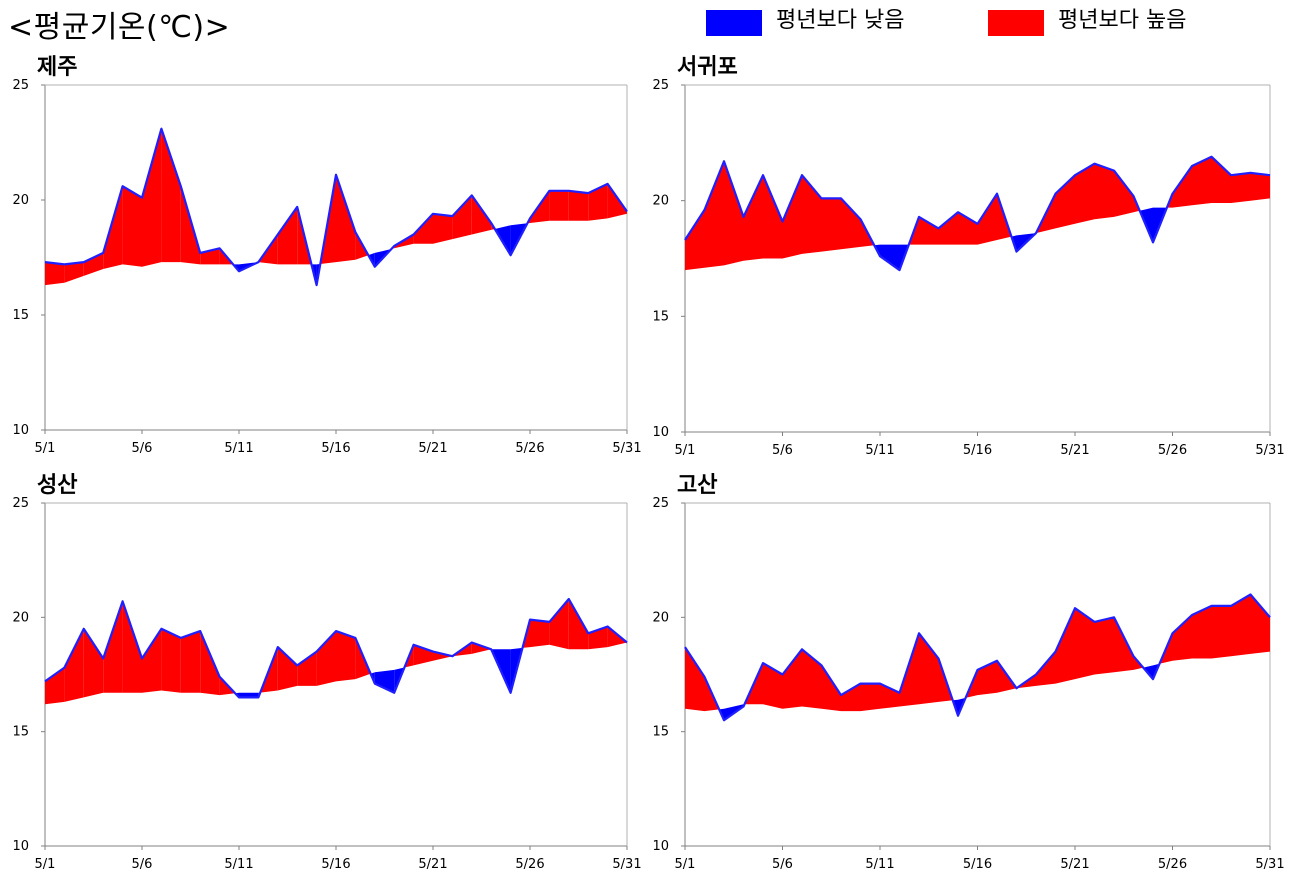  What do you see at coordinates (1122, 20) in the screenshot?
I see `legend-label-above: 평년보다 높음` at bounding box center [1122, 20].